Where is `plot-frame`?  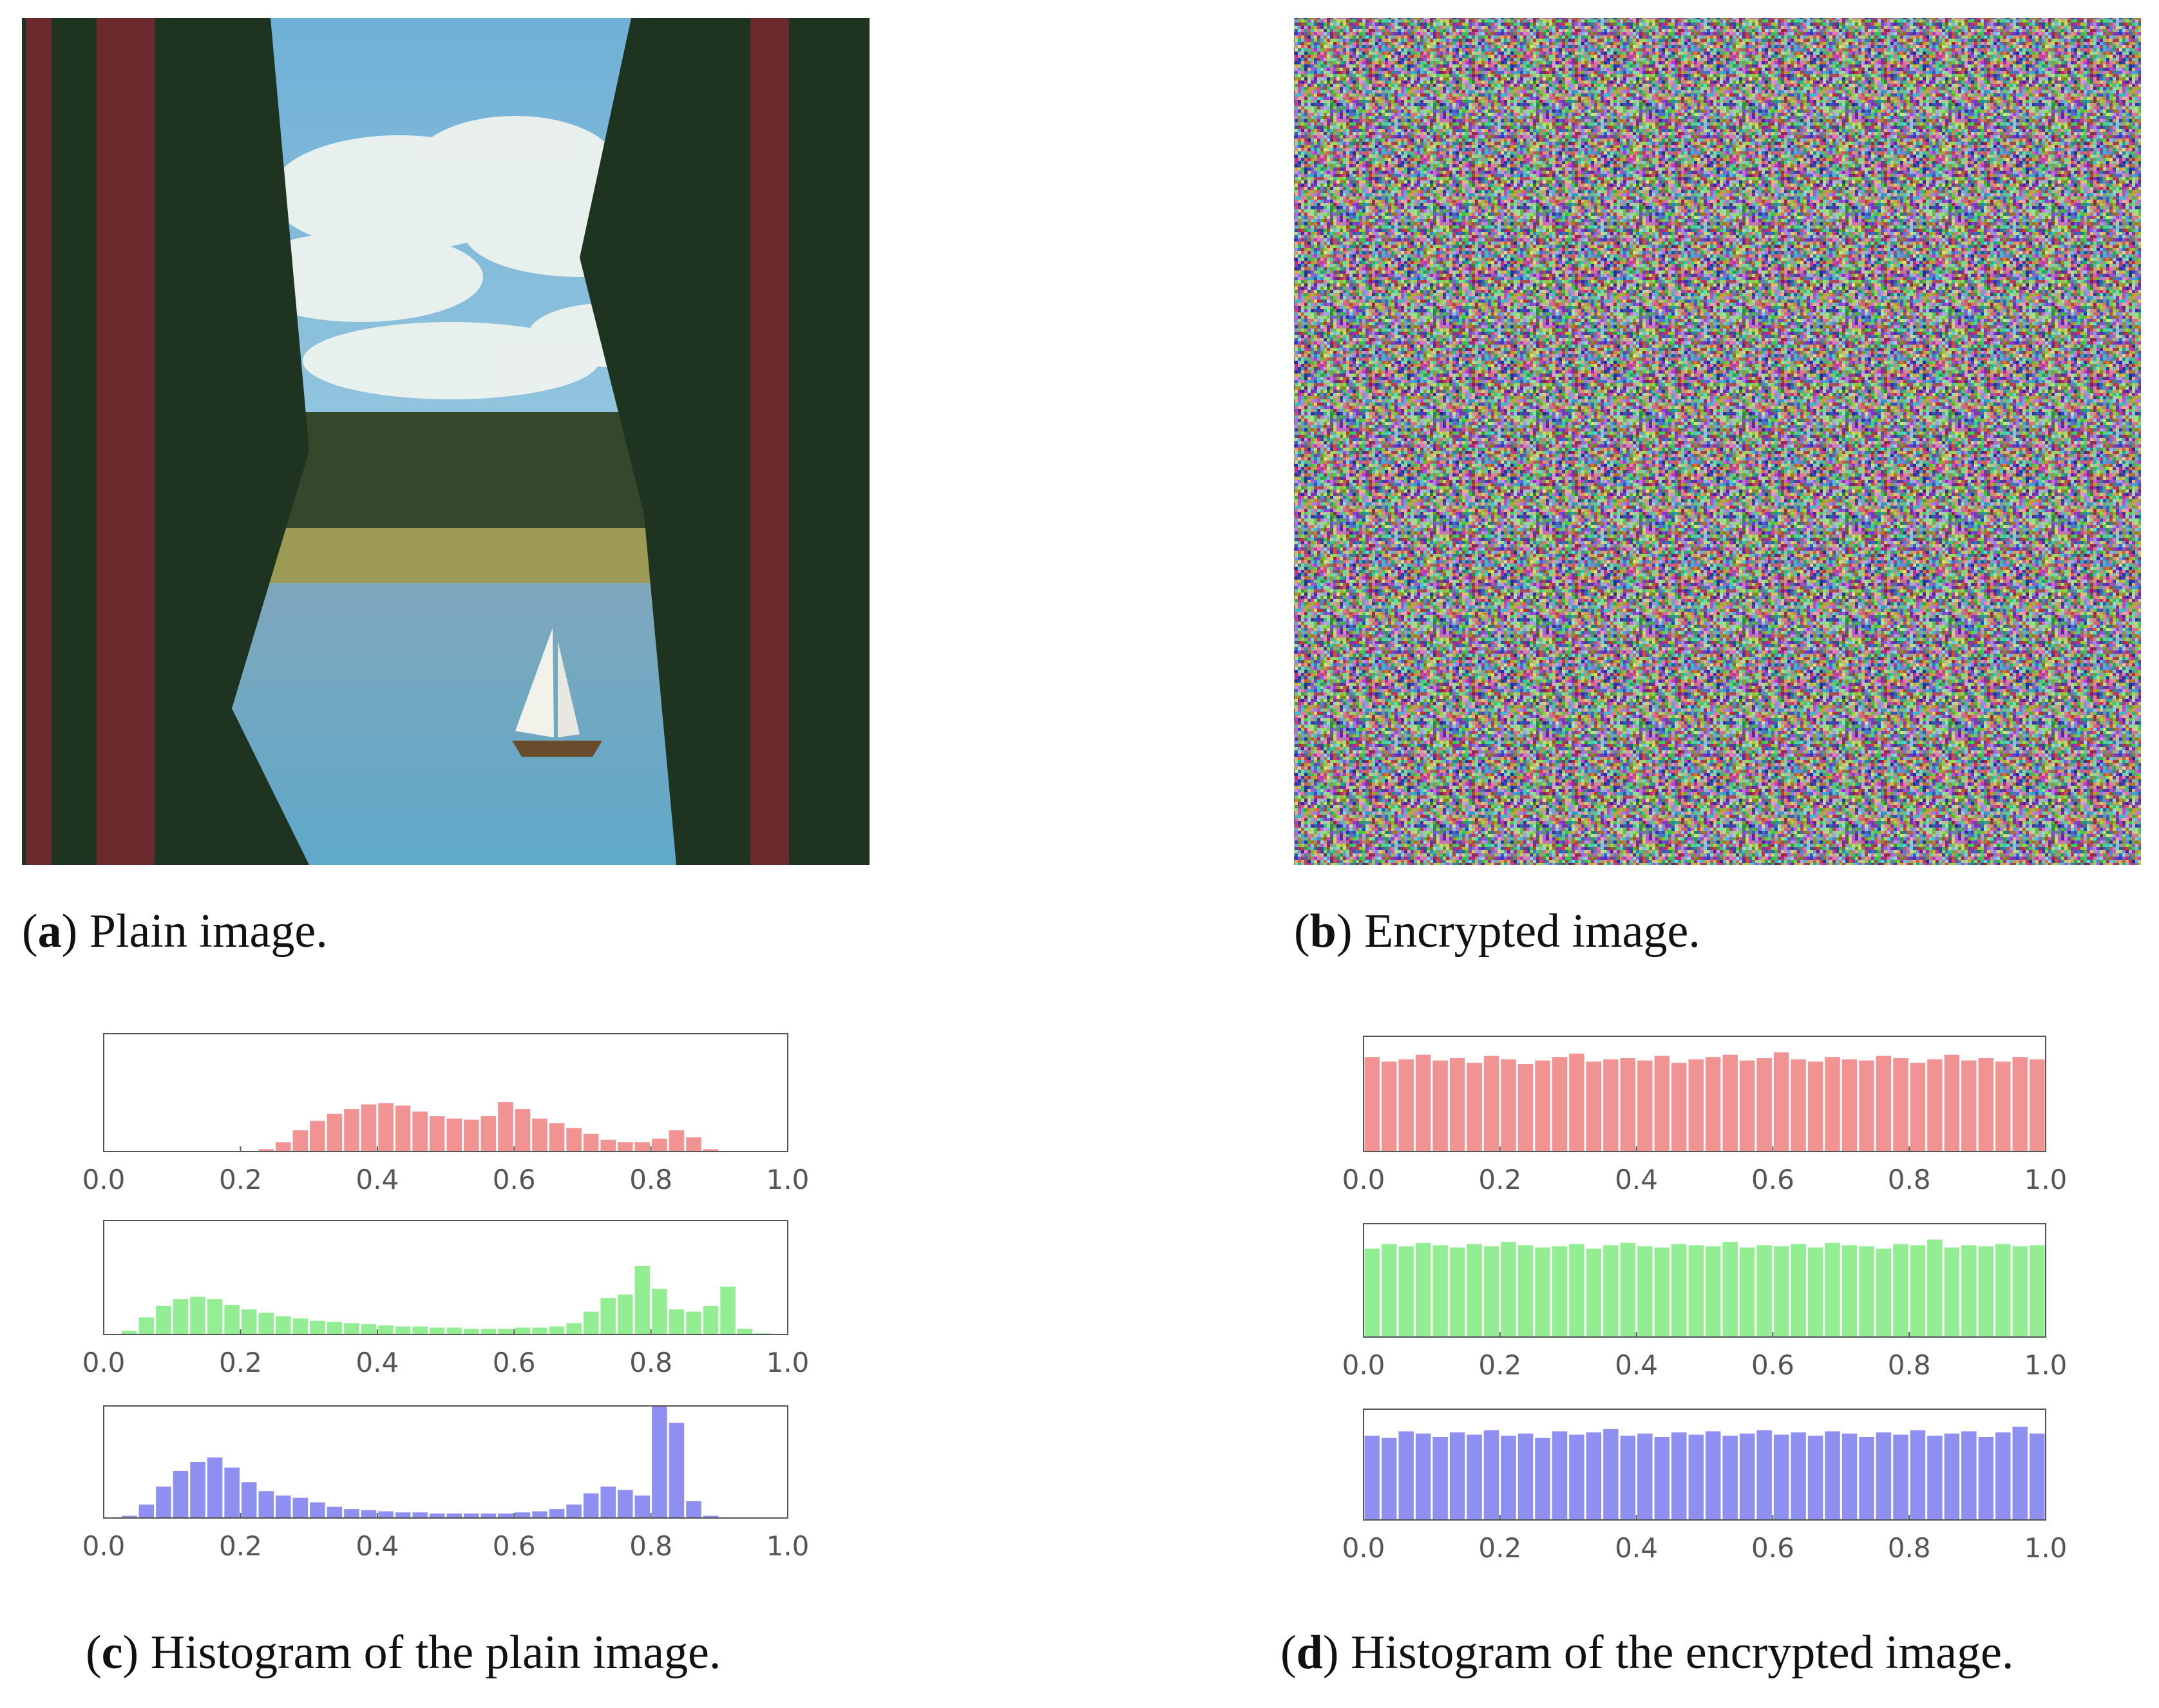
plot-frame is located at coordinates (1704, 1094).